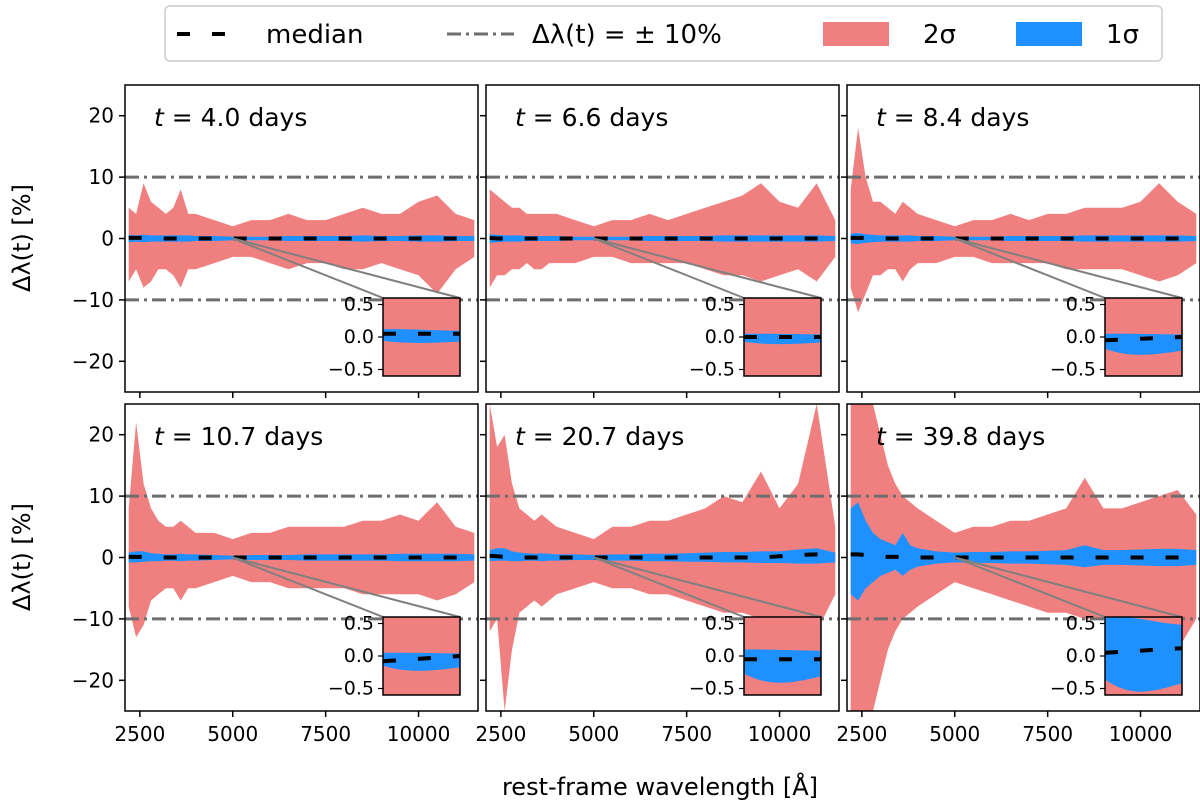 This screenshot has width=1200, height=811. Describe the element at coordinates (939, 35) in the screenshot. I see `legend-two-sigma-label: 2σ` at that location.